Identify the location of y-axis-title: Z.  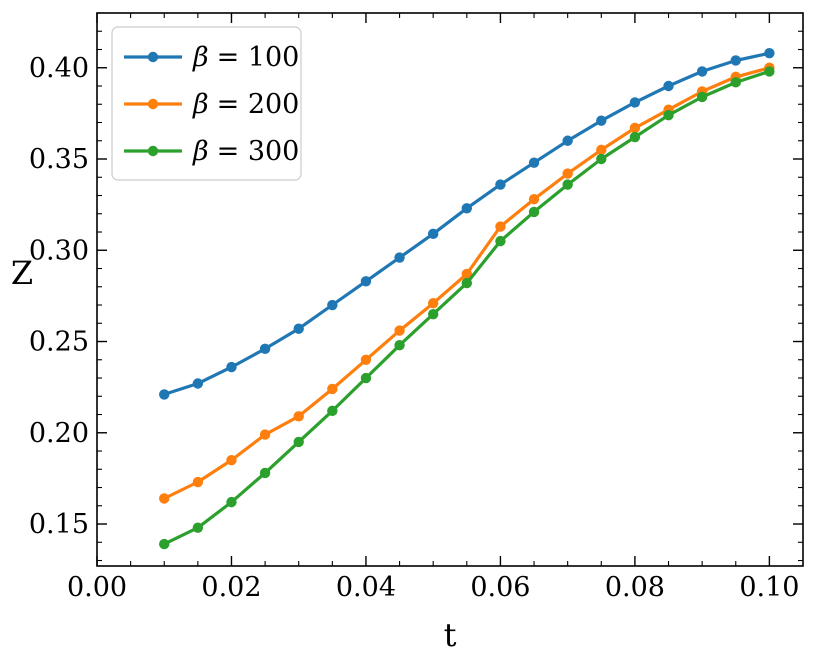
(22, 273).